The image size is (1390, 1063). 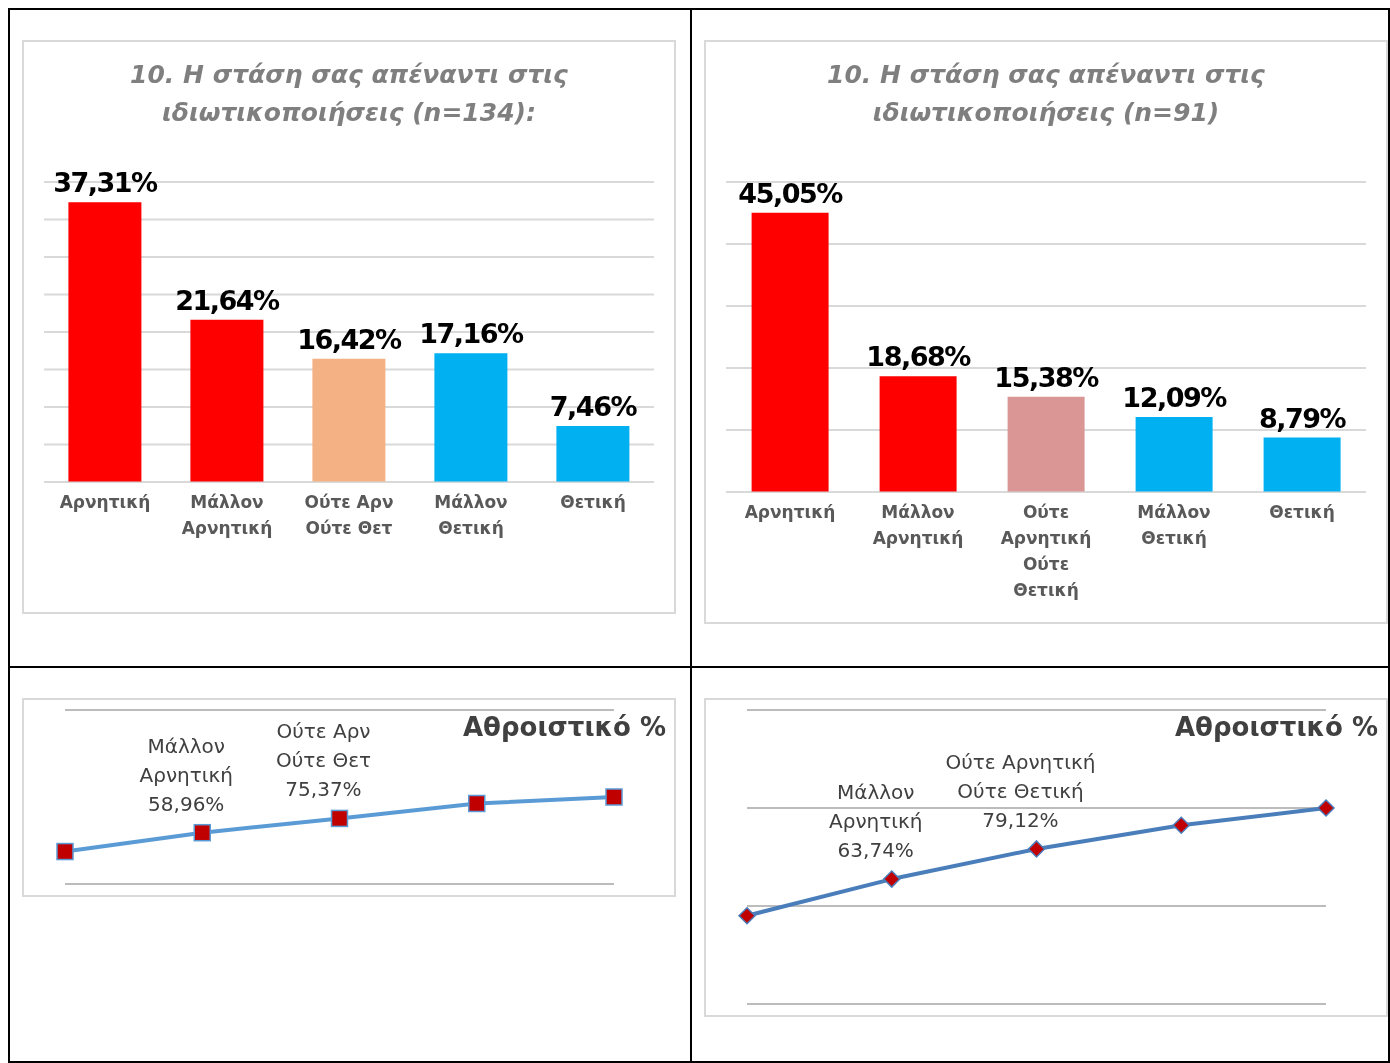 I want to click on data-label: 12,09%, so click(x=1175, y=398).